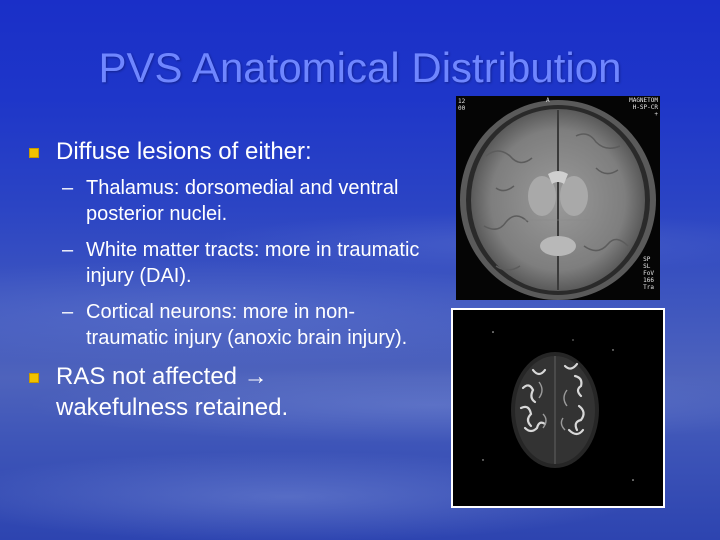 The image size is (720, 540). I want to click on bullet-item: RAS not affected → wakefulness retained., so click(192, 392).